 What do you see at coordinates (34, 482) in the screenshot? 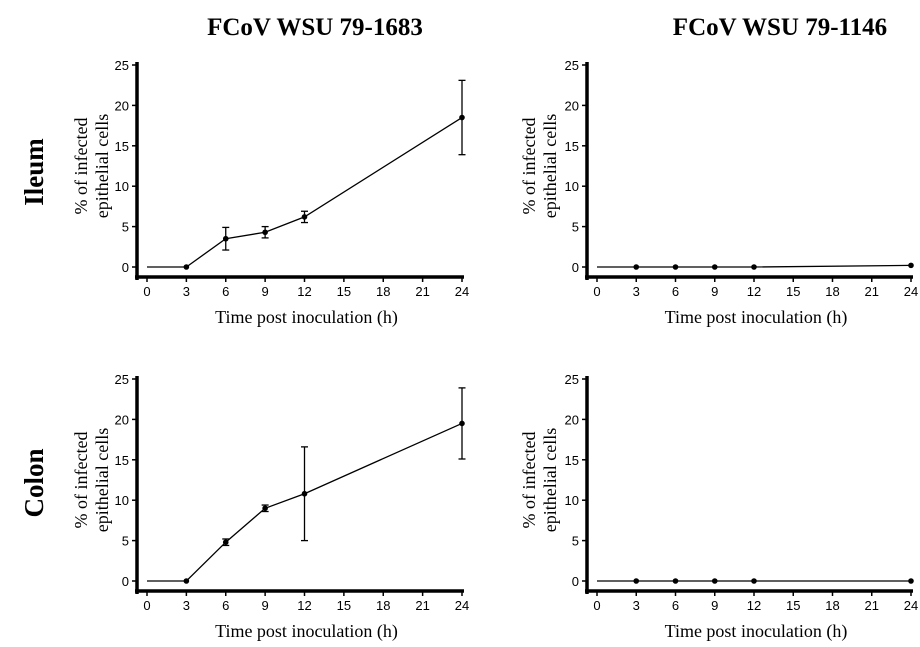
I see `row-title-bottom: Colon` at bounding box center [34, 482].